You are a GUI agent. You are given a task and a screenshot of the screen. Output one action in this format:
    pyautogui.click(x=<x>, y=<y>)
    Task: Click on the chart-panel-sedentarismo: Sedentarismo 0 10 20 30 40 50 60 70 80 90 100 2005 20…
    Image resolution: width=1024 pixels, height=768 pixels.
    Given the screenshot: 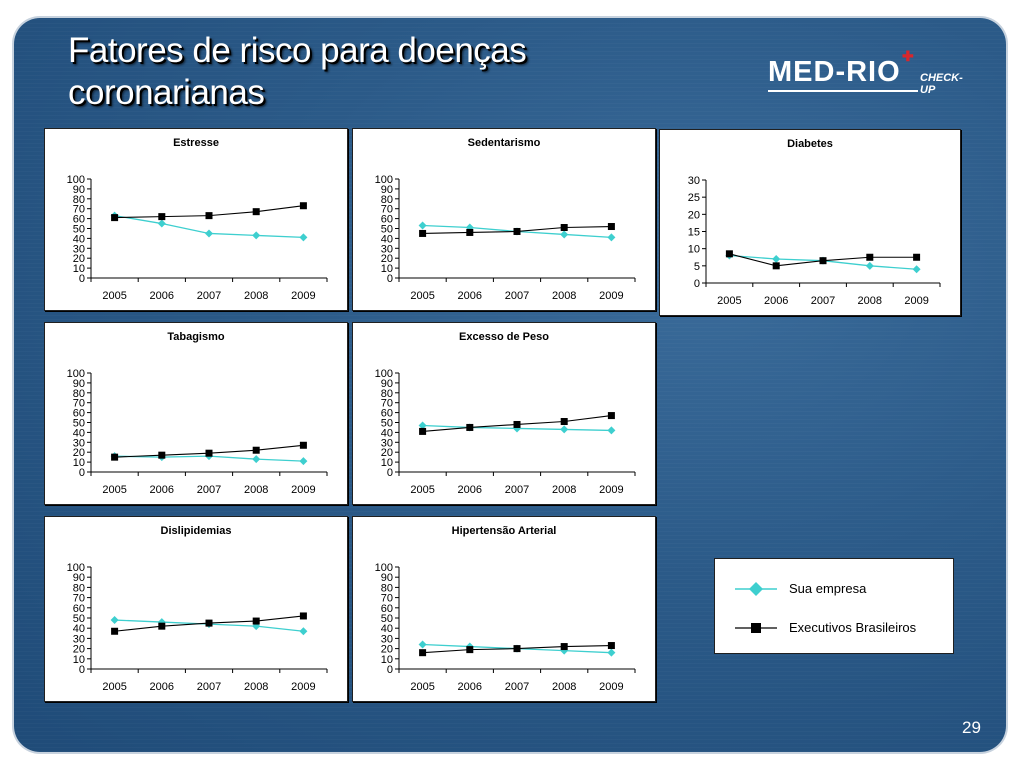 What is the action you would take?
    pyautogui.click(x=504, y=219)
    